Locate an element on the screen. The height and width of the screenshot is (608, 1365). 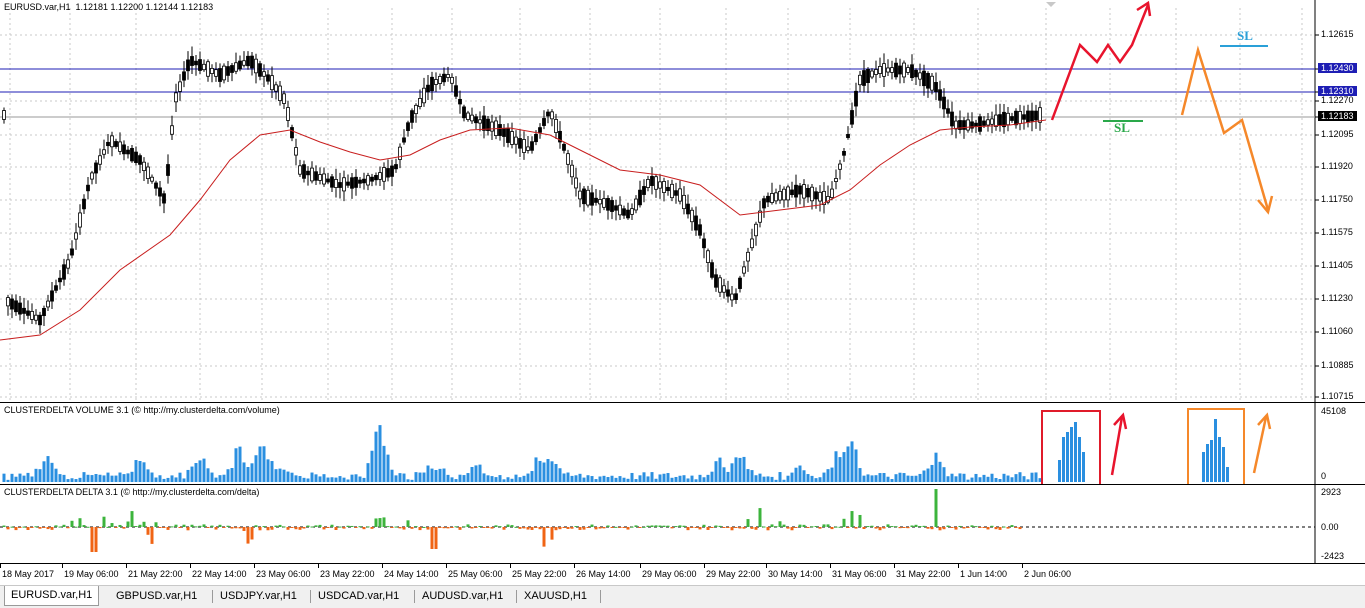
tab-gbpusd: GBPUSD.var,H1 is located at coordinates (157, 596).